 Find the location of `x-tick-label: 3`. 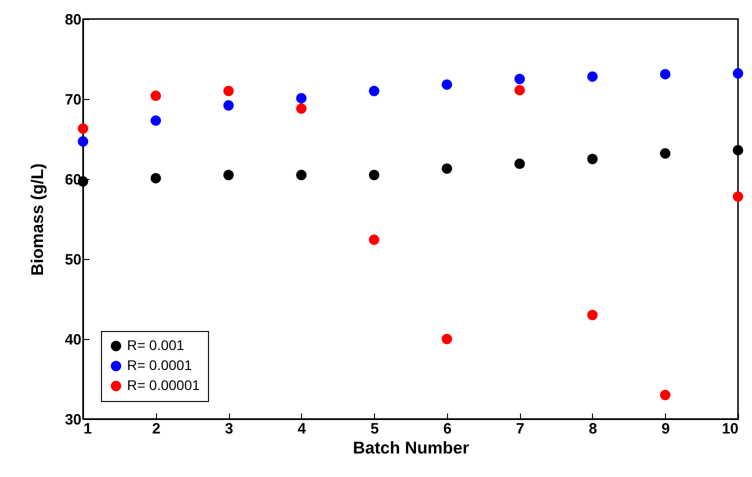

x-tick-label: 3 is located at coordinates (229, 429).